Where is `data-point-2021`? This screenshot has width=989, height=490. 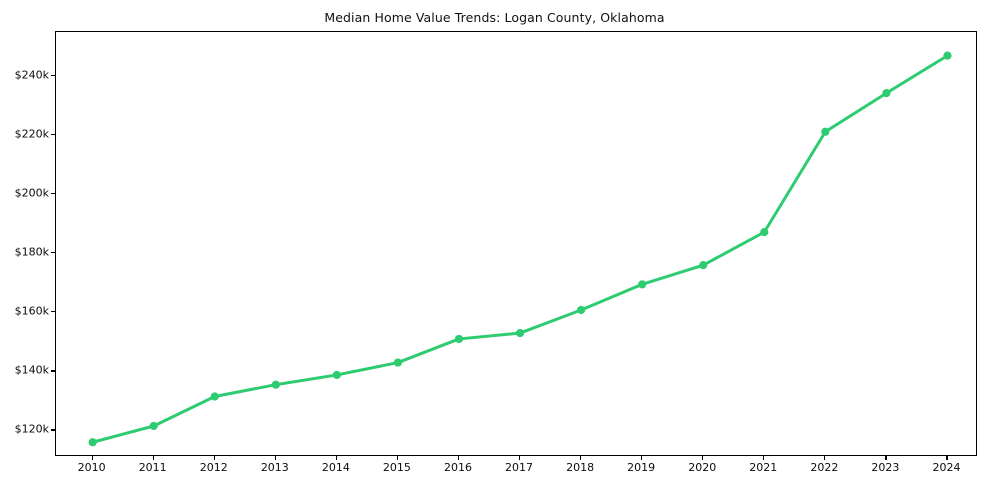 data-point-2021 is located at coordinates (764, 232).